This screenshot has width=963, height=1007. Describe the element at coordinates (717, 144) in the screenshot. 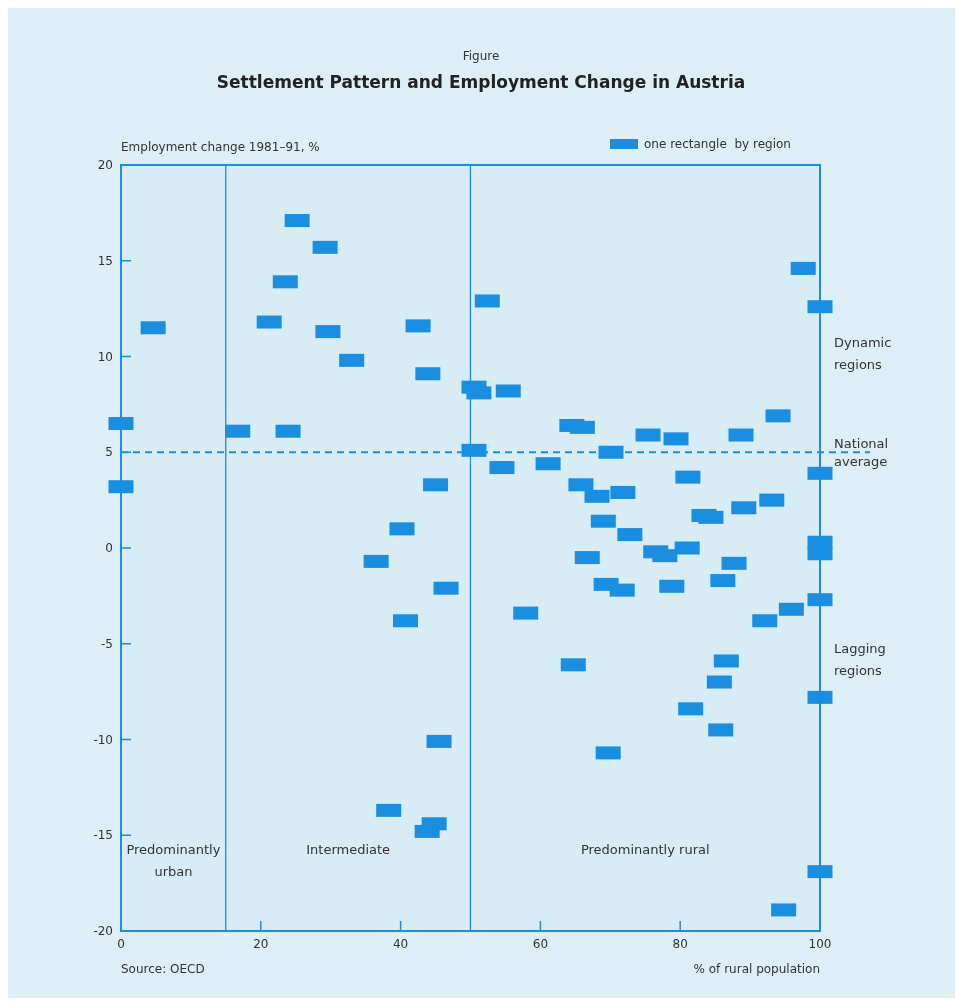

I see `legend-label: one rectangle by region` at that location.